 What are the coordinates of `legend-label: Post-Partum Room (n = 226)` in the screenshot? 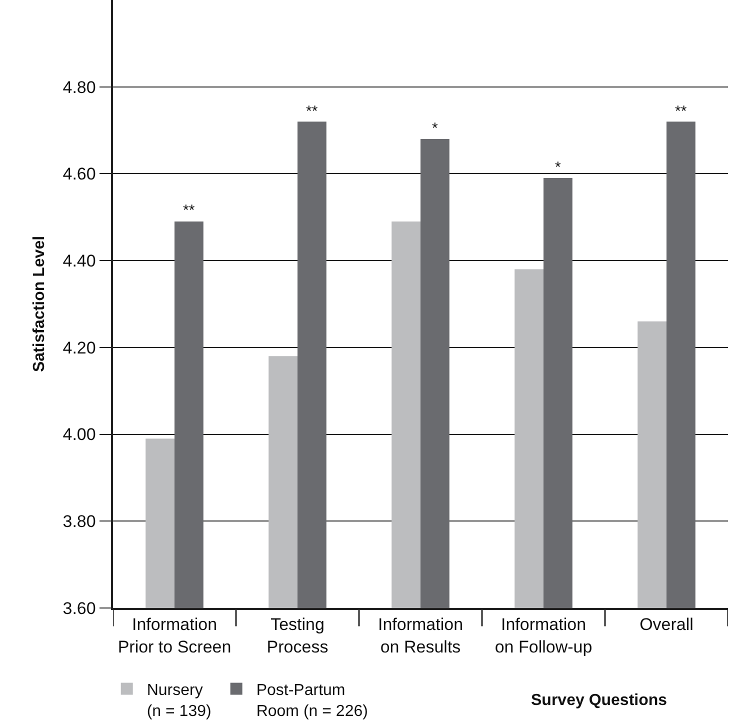 It's located at (312, 701).